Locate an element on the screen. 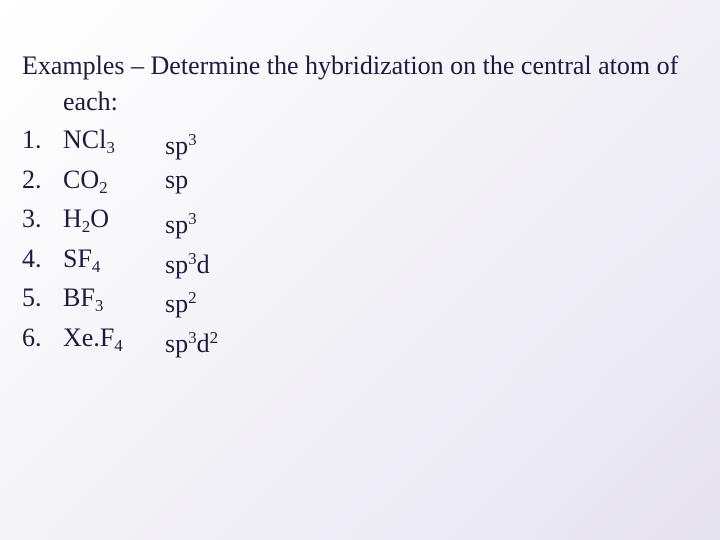 The width and height of the screenshot is (720, 540). formula: Xe.F4 is located at coordinates (93, 342).